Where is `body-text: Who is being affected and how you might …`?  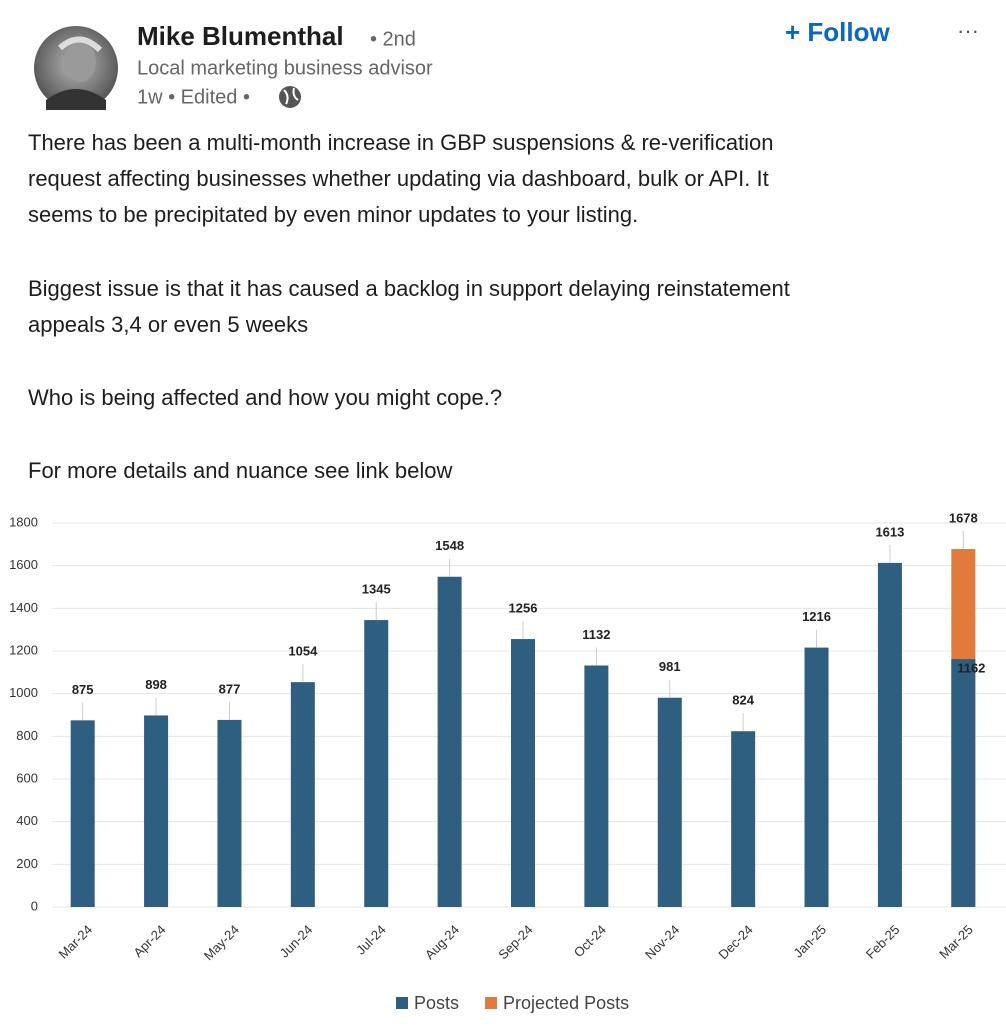 body-text: Who is being affected and how you might … is located at coordinates (265, 397).